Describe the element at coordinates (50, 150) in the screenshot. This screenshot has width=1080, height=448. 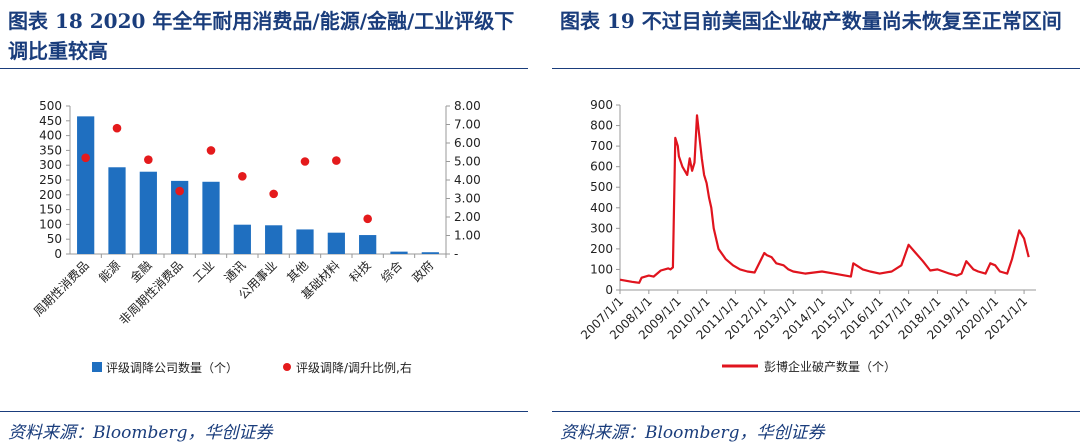
I see `left-y-tick-label: 350` at that location.